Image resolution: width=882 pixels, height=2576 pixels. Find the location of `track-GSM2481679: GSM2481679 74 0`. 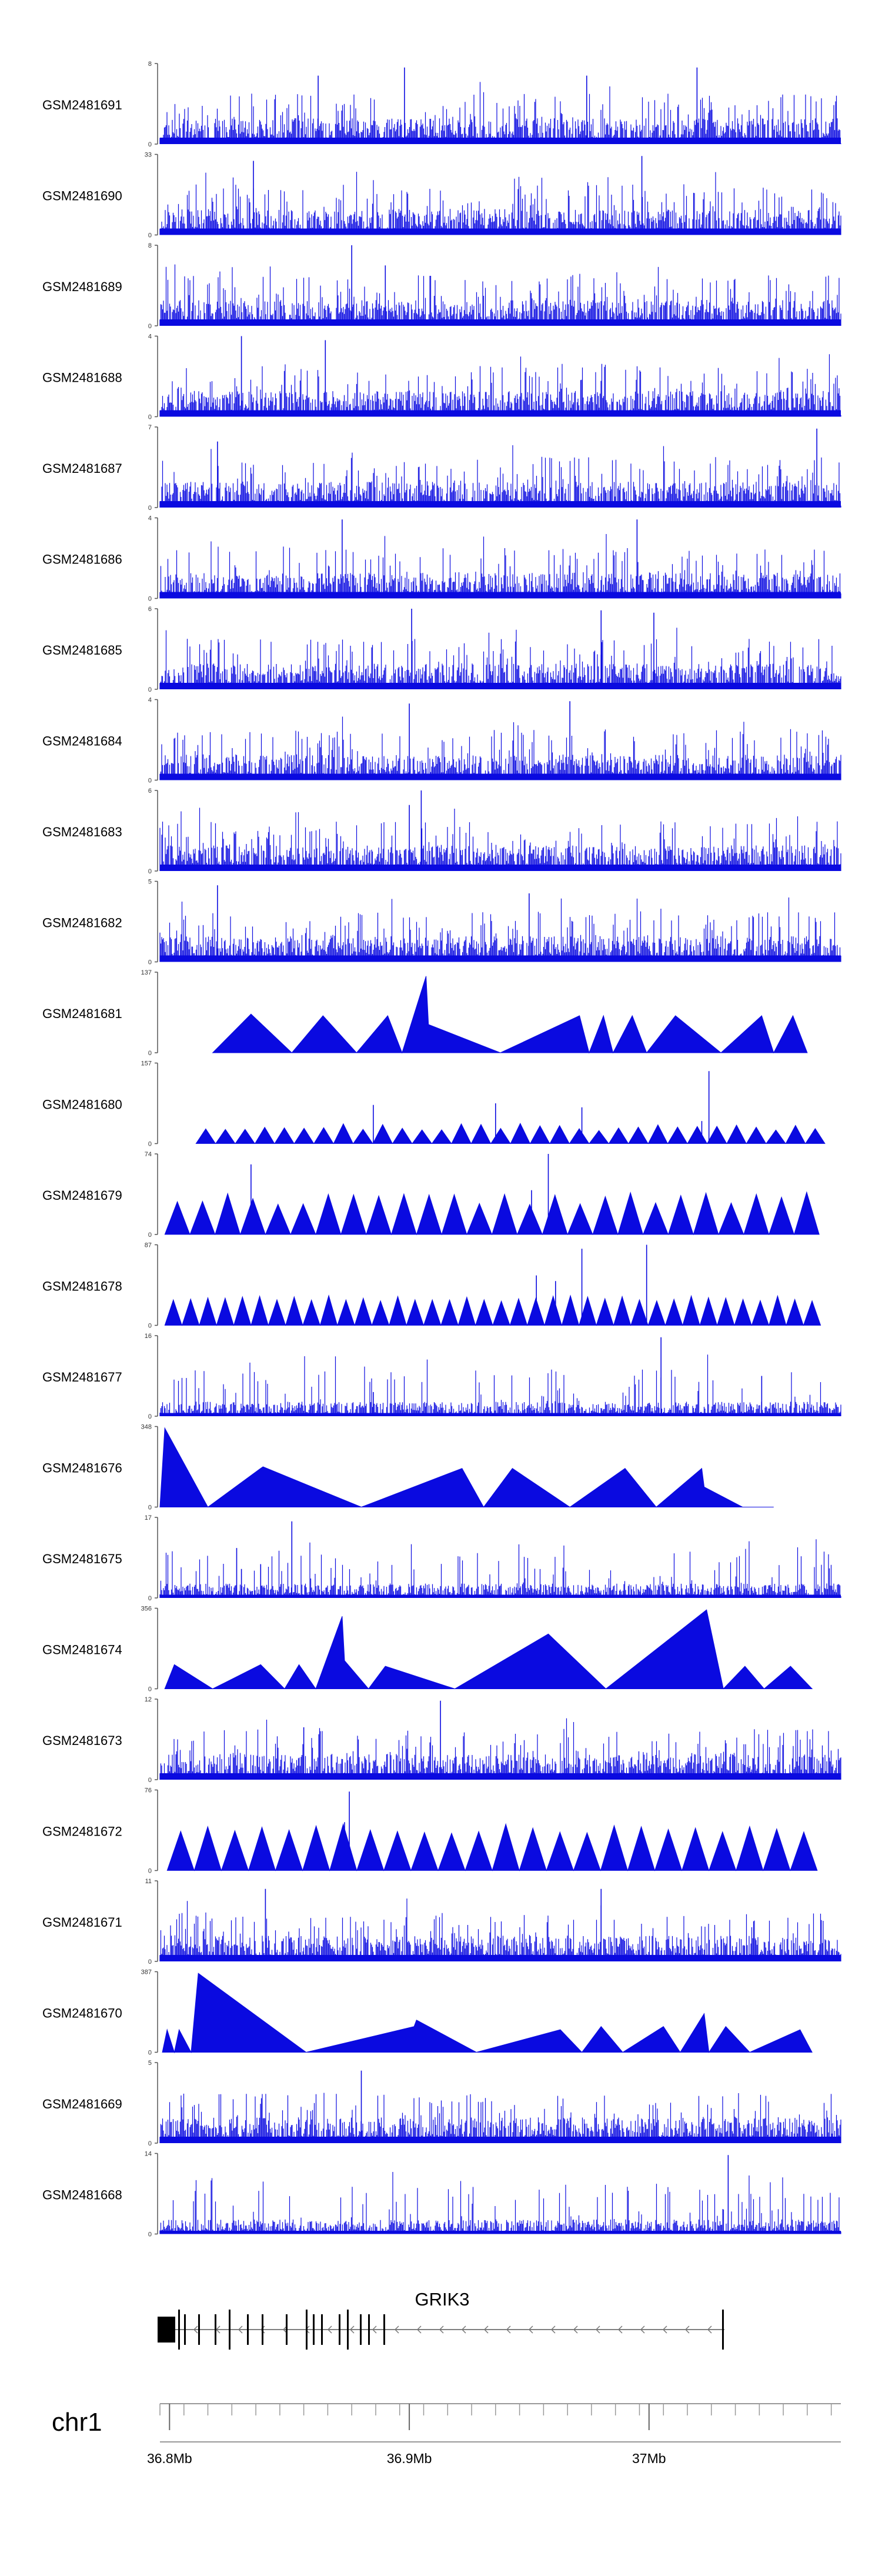

track-GSM2481679: GSM2481679 74 0 is located at coordinates (431, 1195).